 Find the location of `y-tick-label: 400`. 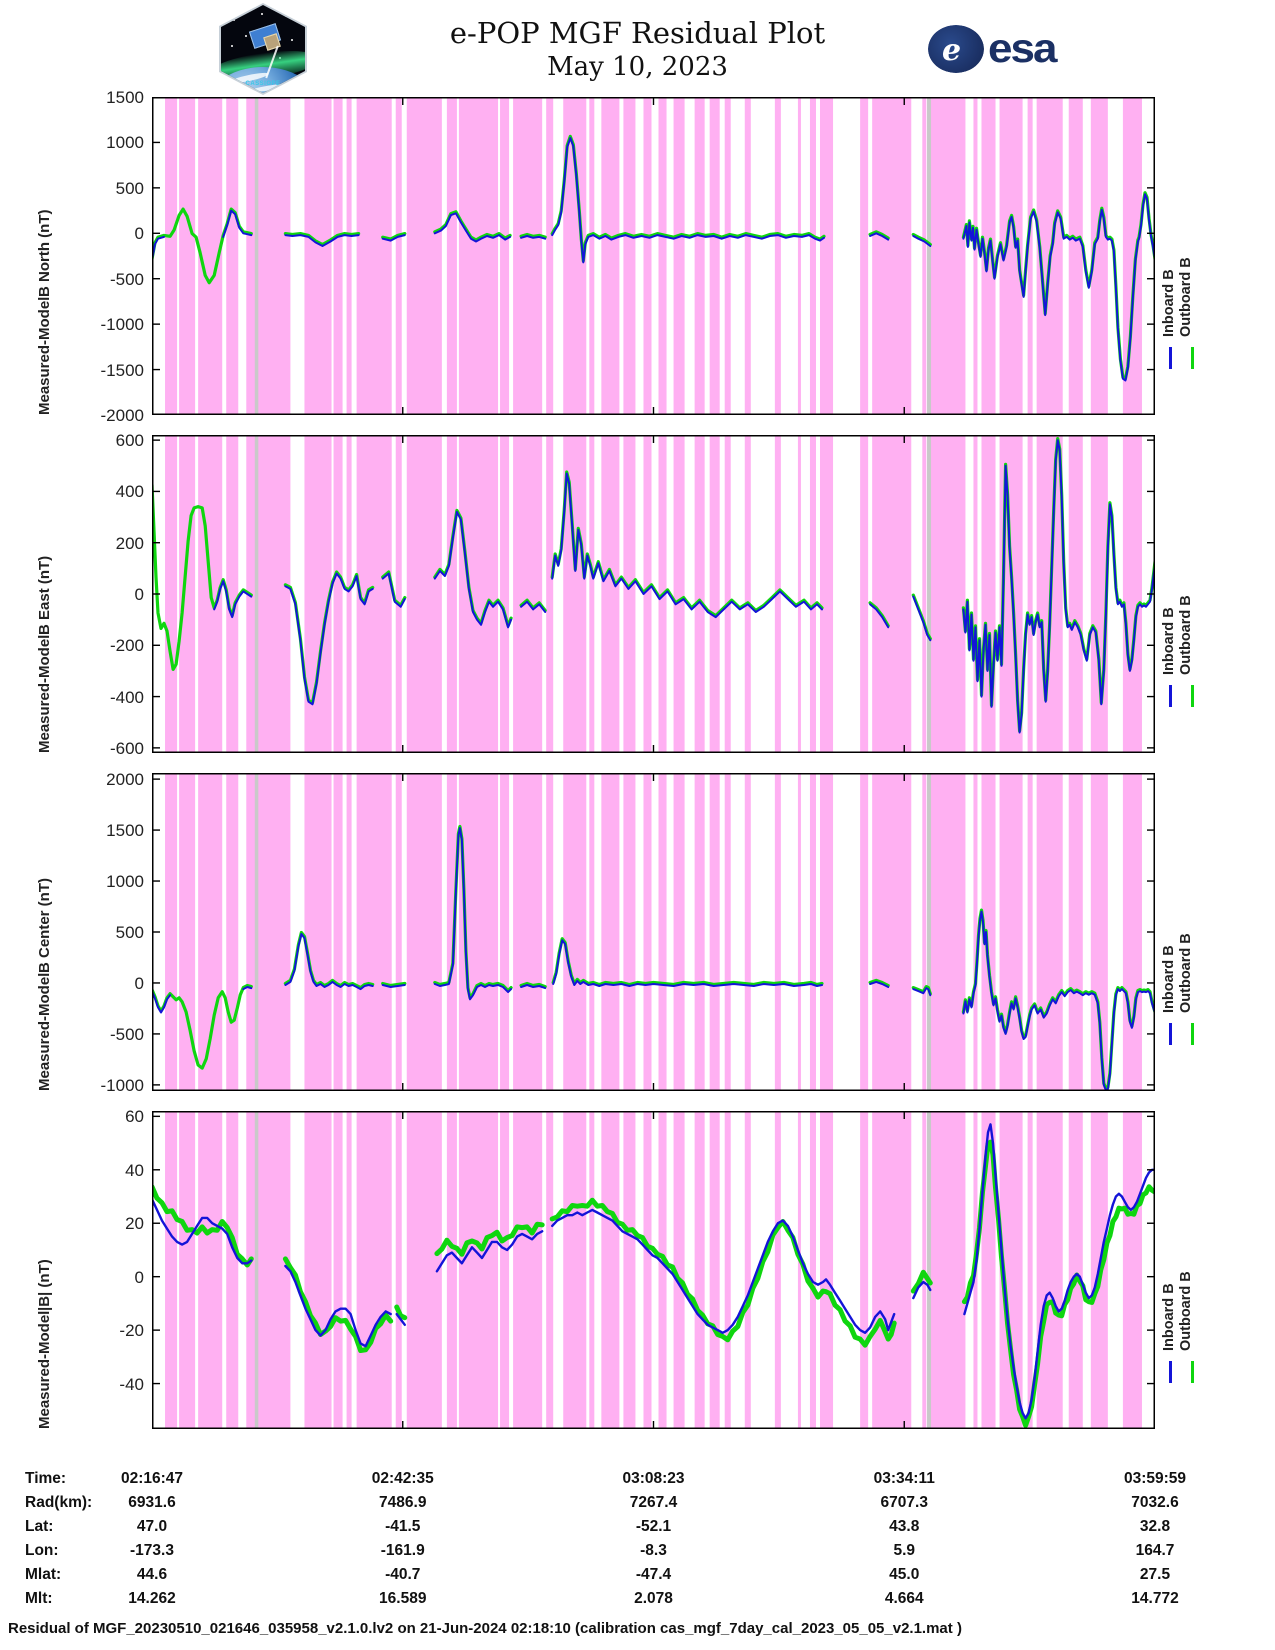

y-tick-label: 400 is located at coordinates (129, 492).